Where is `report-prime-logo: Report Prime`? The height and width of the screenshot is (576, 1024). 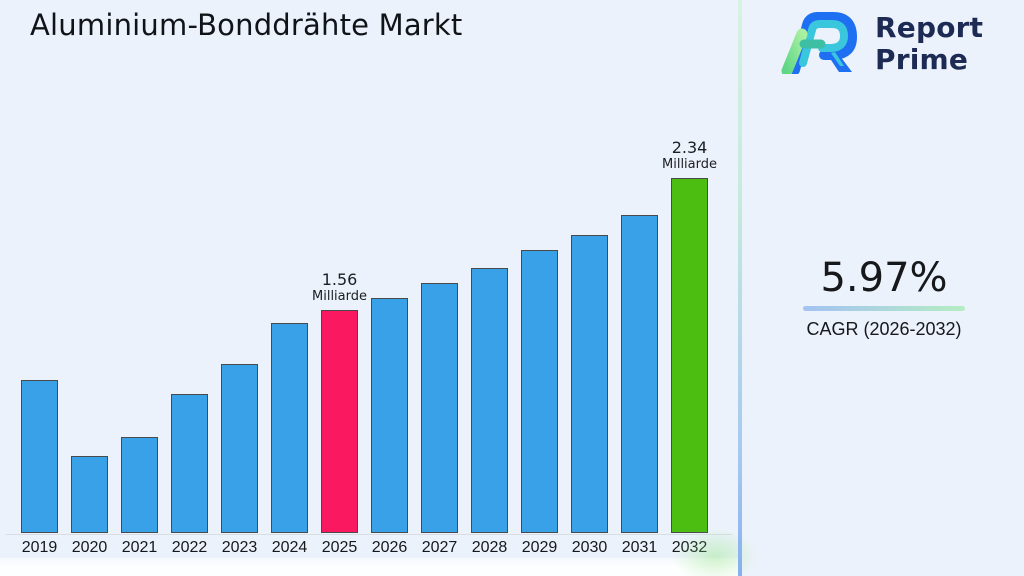 report-prime-logo: Report Prime is located at coordinates (882, 41).